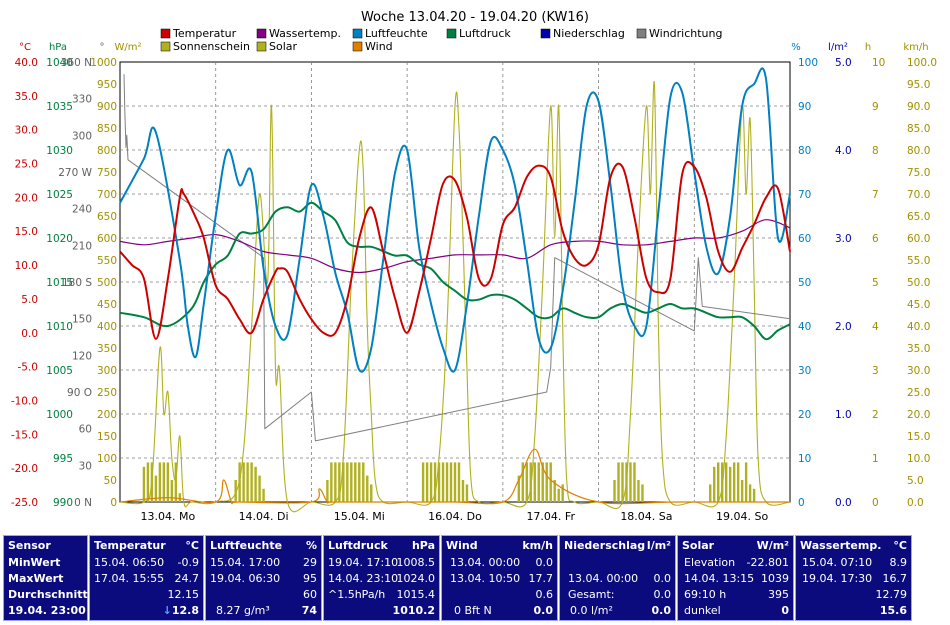  I want to click on axis-tick-wm2: 0, so click(113, 503).